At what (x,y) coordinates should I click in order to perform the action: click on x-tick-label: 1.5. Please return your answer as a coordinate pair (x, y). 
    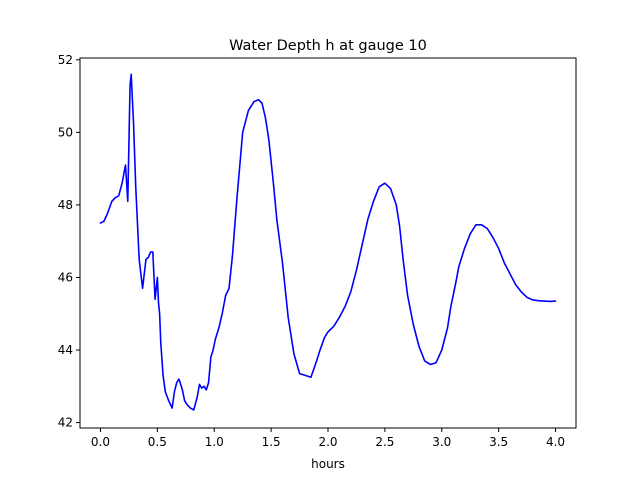
    Looking at the image, I should click on (271, 442).